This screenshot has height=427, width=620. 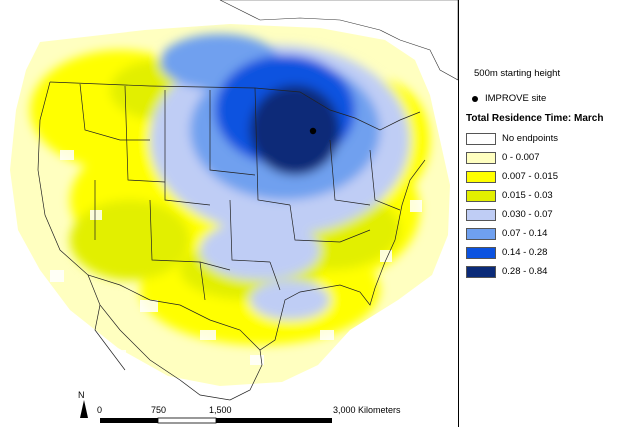 What do you see at coordinates (81, 395) in the screenshot?
I see `north-arrow-label: N` at bounding box center [81, 395].